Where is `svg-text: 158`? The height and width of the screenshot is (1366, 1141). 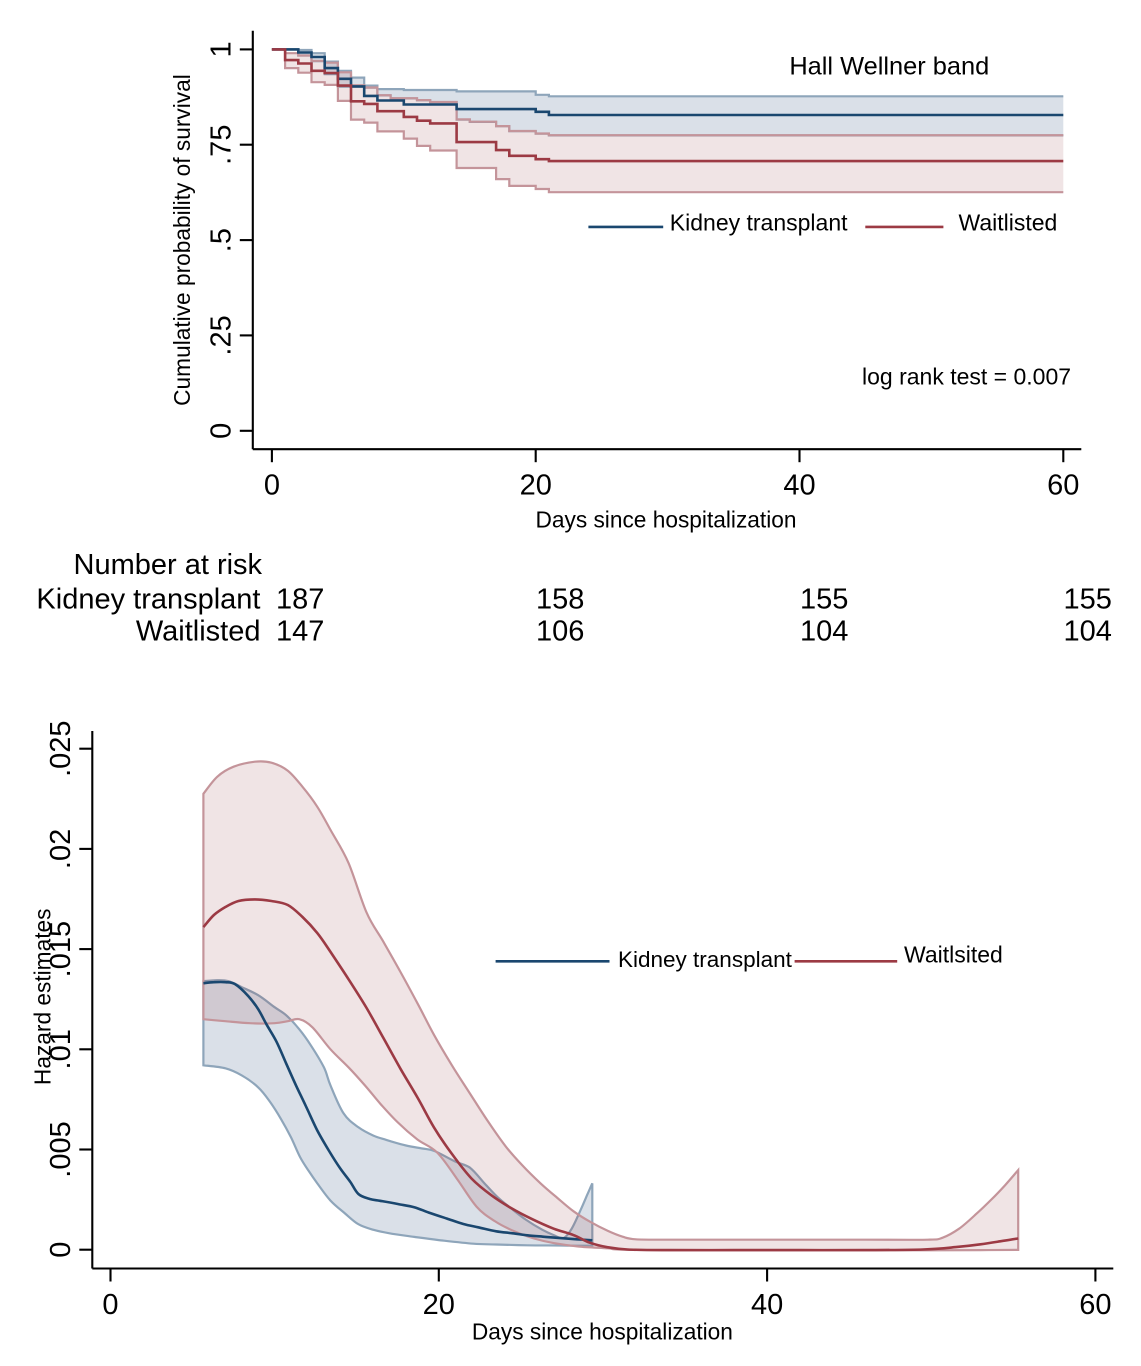
svg-text: 158 is located at coordinates (560, 599).